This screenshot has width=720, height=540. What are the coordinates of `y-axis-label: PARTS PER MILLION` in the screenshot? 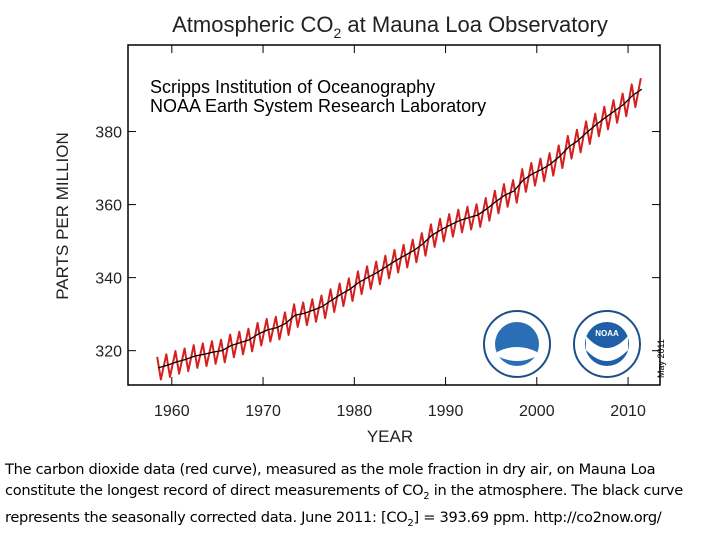 It's located at (62, 216).